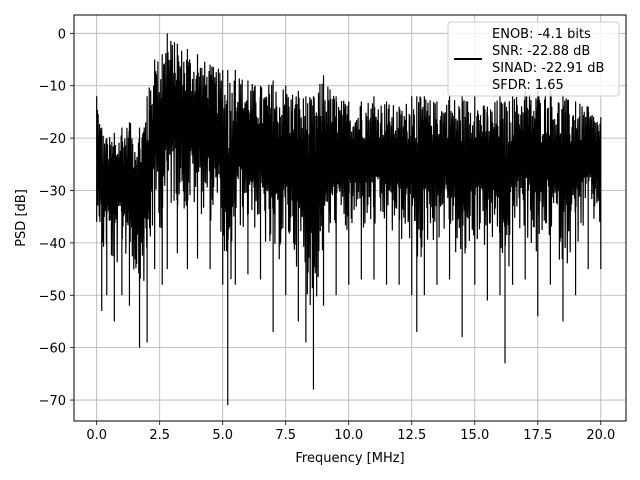  I want to click on legend-enob: ENOB: -4.1 bits, so click(541, 34).